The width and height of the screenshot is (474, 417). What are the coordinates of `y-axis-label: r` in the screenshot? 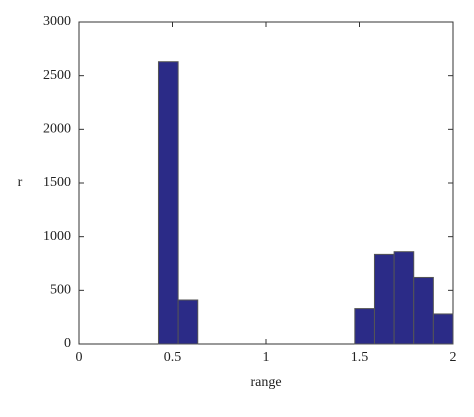 It's located at (20, 182).